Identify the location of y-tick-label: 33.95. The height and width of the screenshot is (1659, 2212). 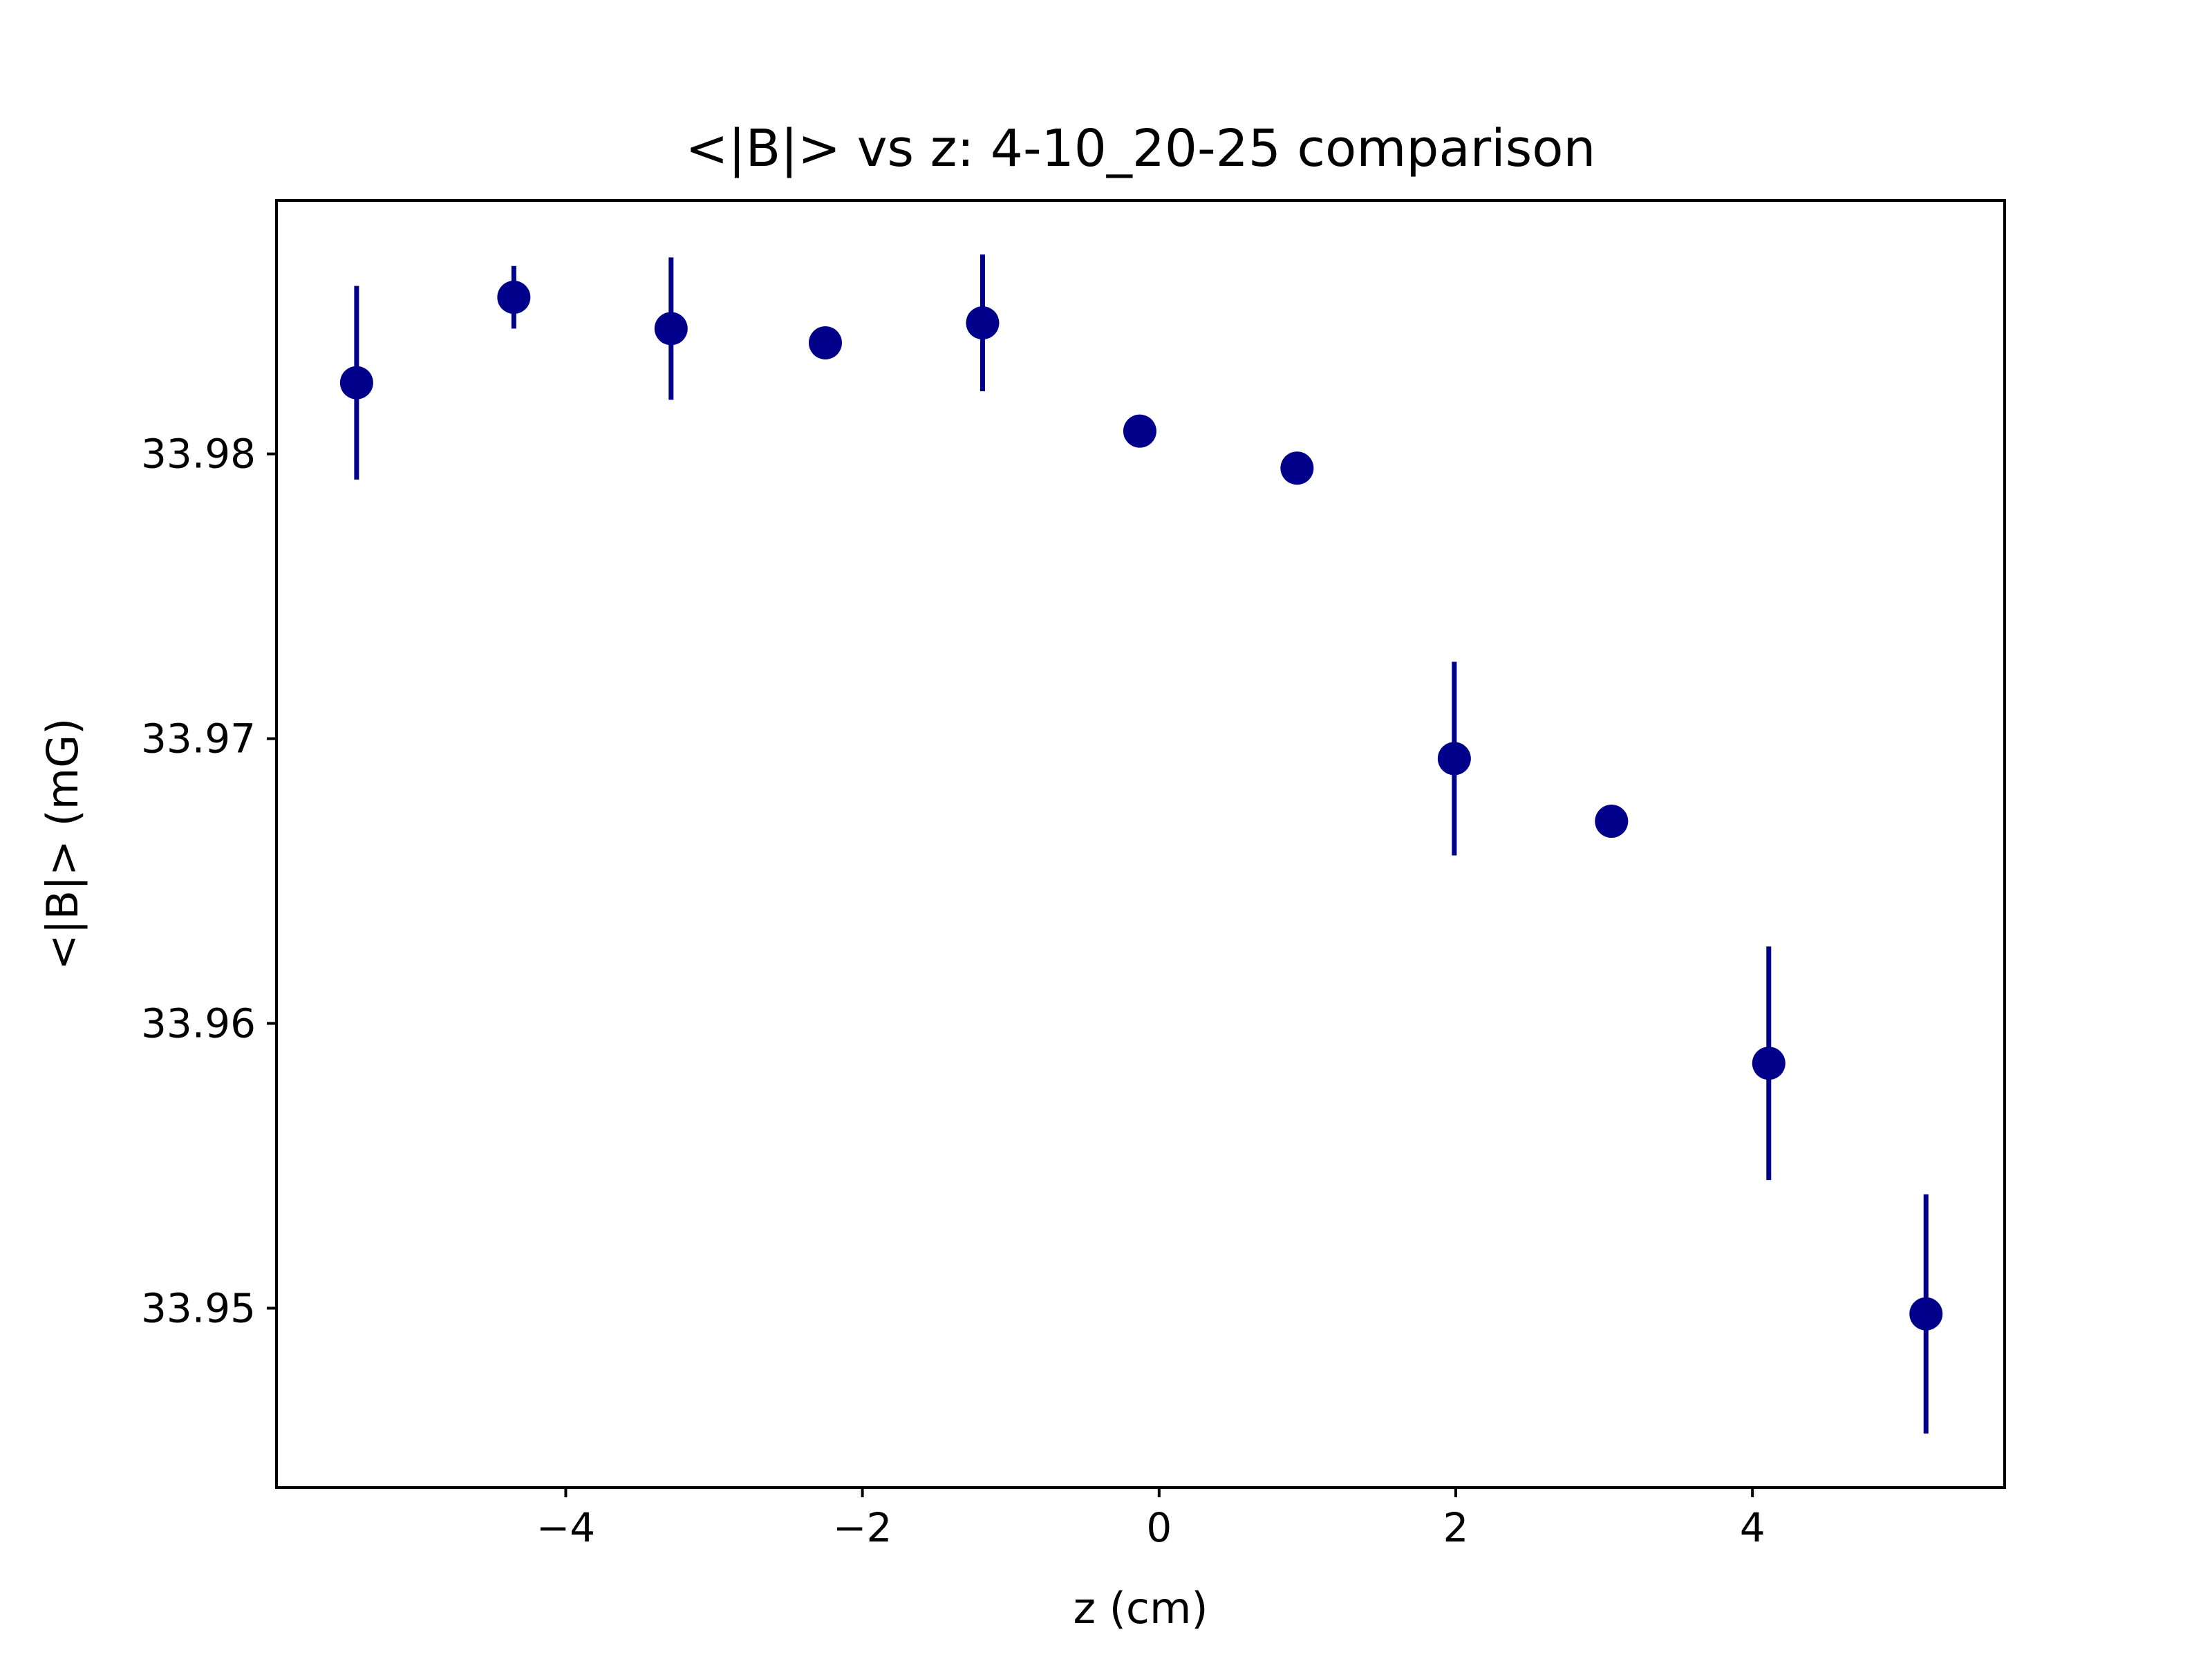
(198, 1307).